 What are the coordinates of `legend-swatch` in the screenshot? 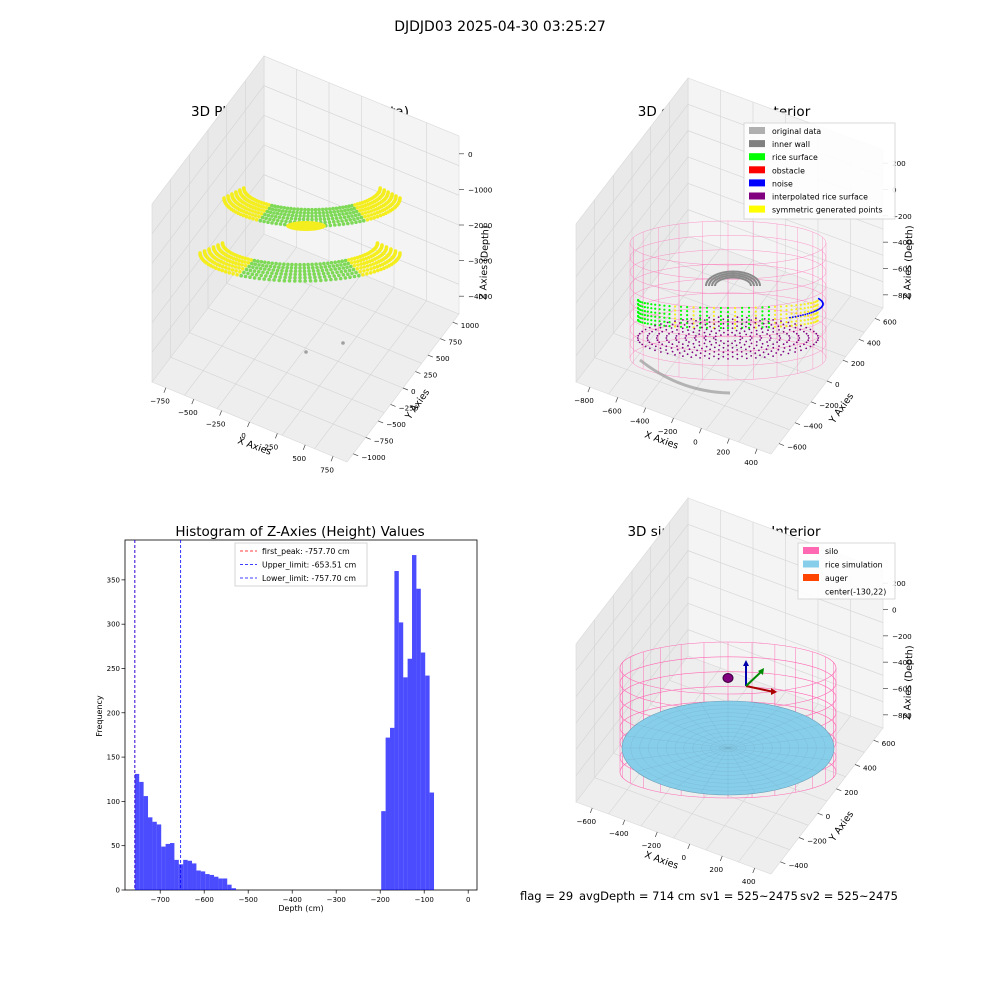 It's located at (811, 577).